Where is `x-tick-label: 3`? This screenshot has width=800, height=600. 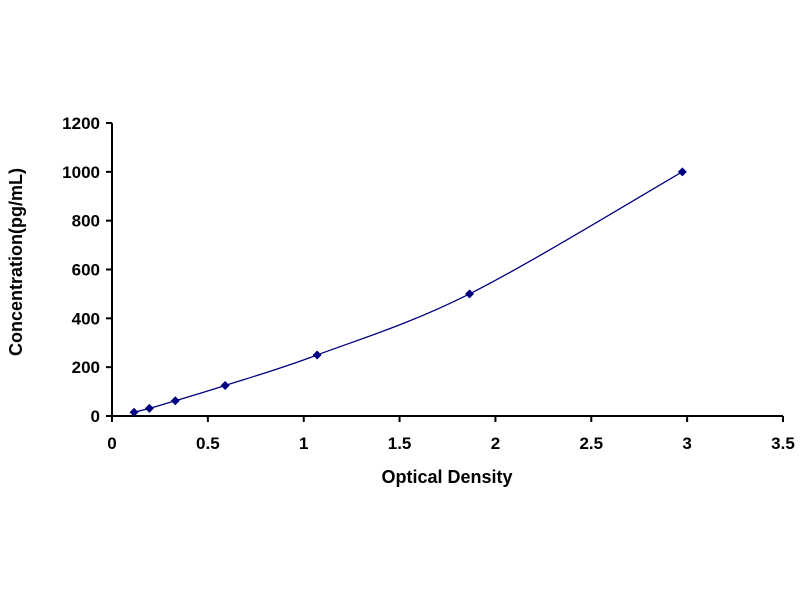 x-tick-label: 3 is located at coordinates (686, 443).